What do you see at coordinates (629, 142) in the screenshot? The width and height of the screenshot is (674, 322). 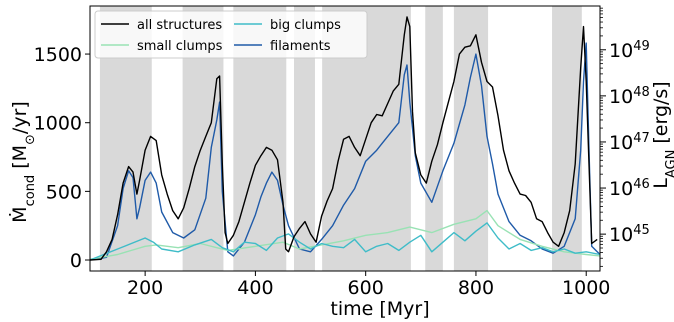 I see `y-right-tick-label: 1047` at bounding box center [629, 142].